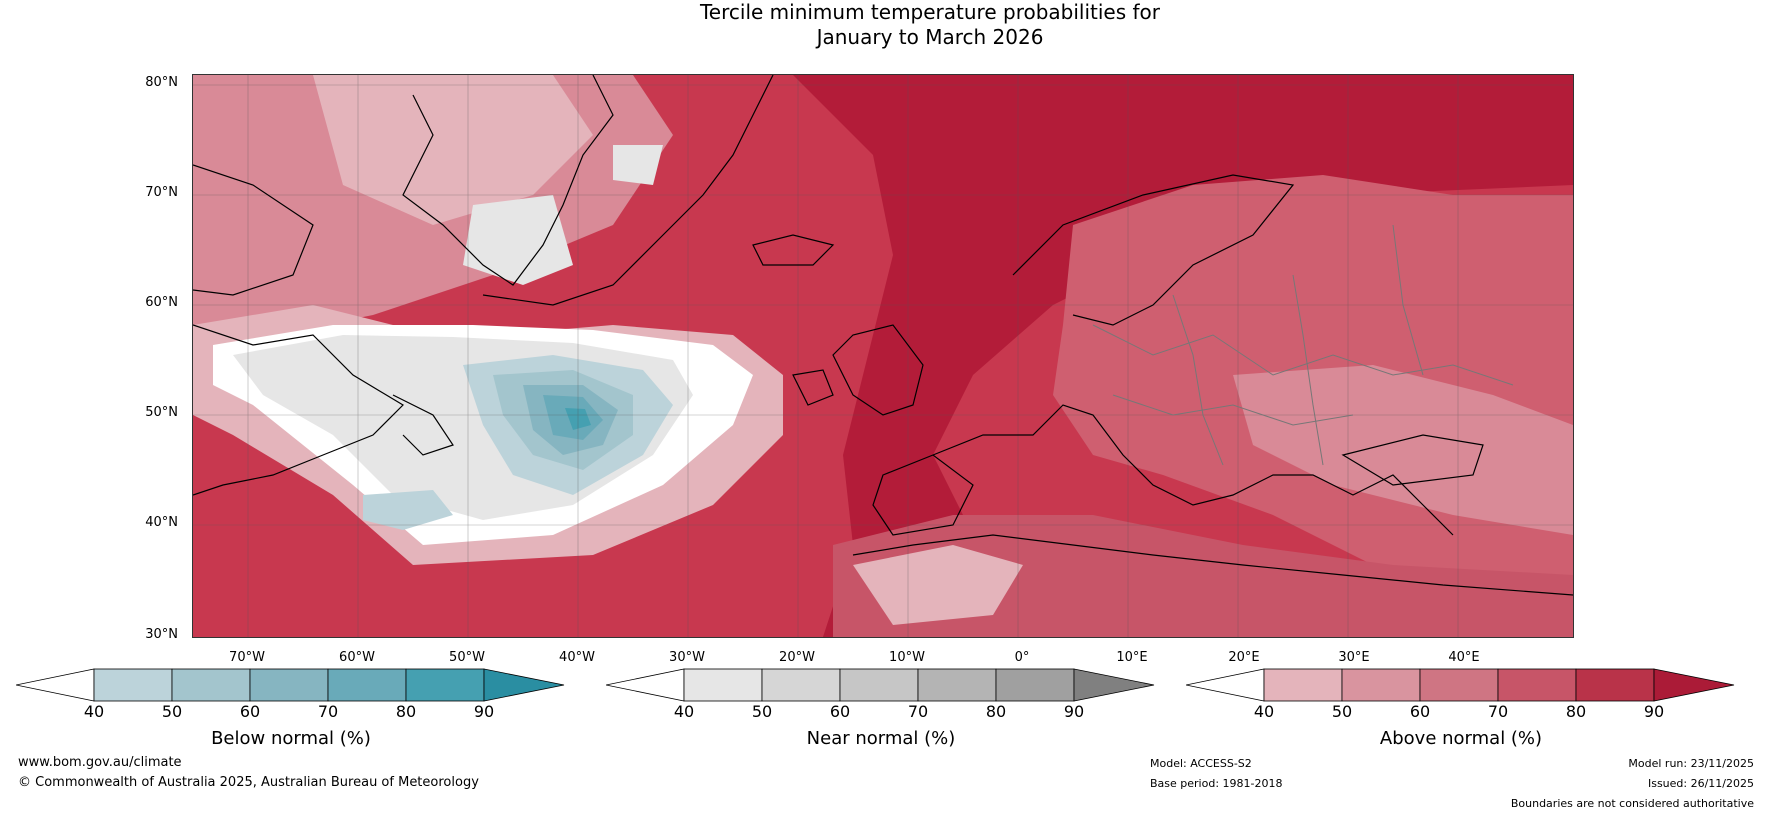 Image resolution: width=1770 pixels, height=816 pixels. What do you see at coordinates (1412, 460) in the screenshot?
I see `black-sea` at bounding box center [1412, 460].